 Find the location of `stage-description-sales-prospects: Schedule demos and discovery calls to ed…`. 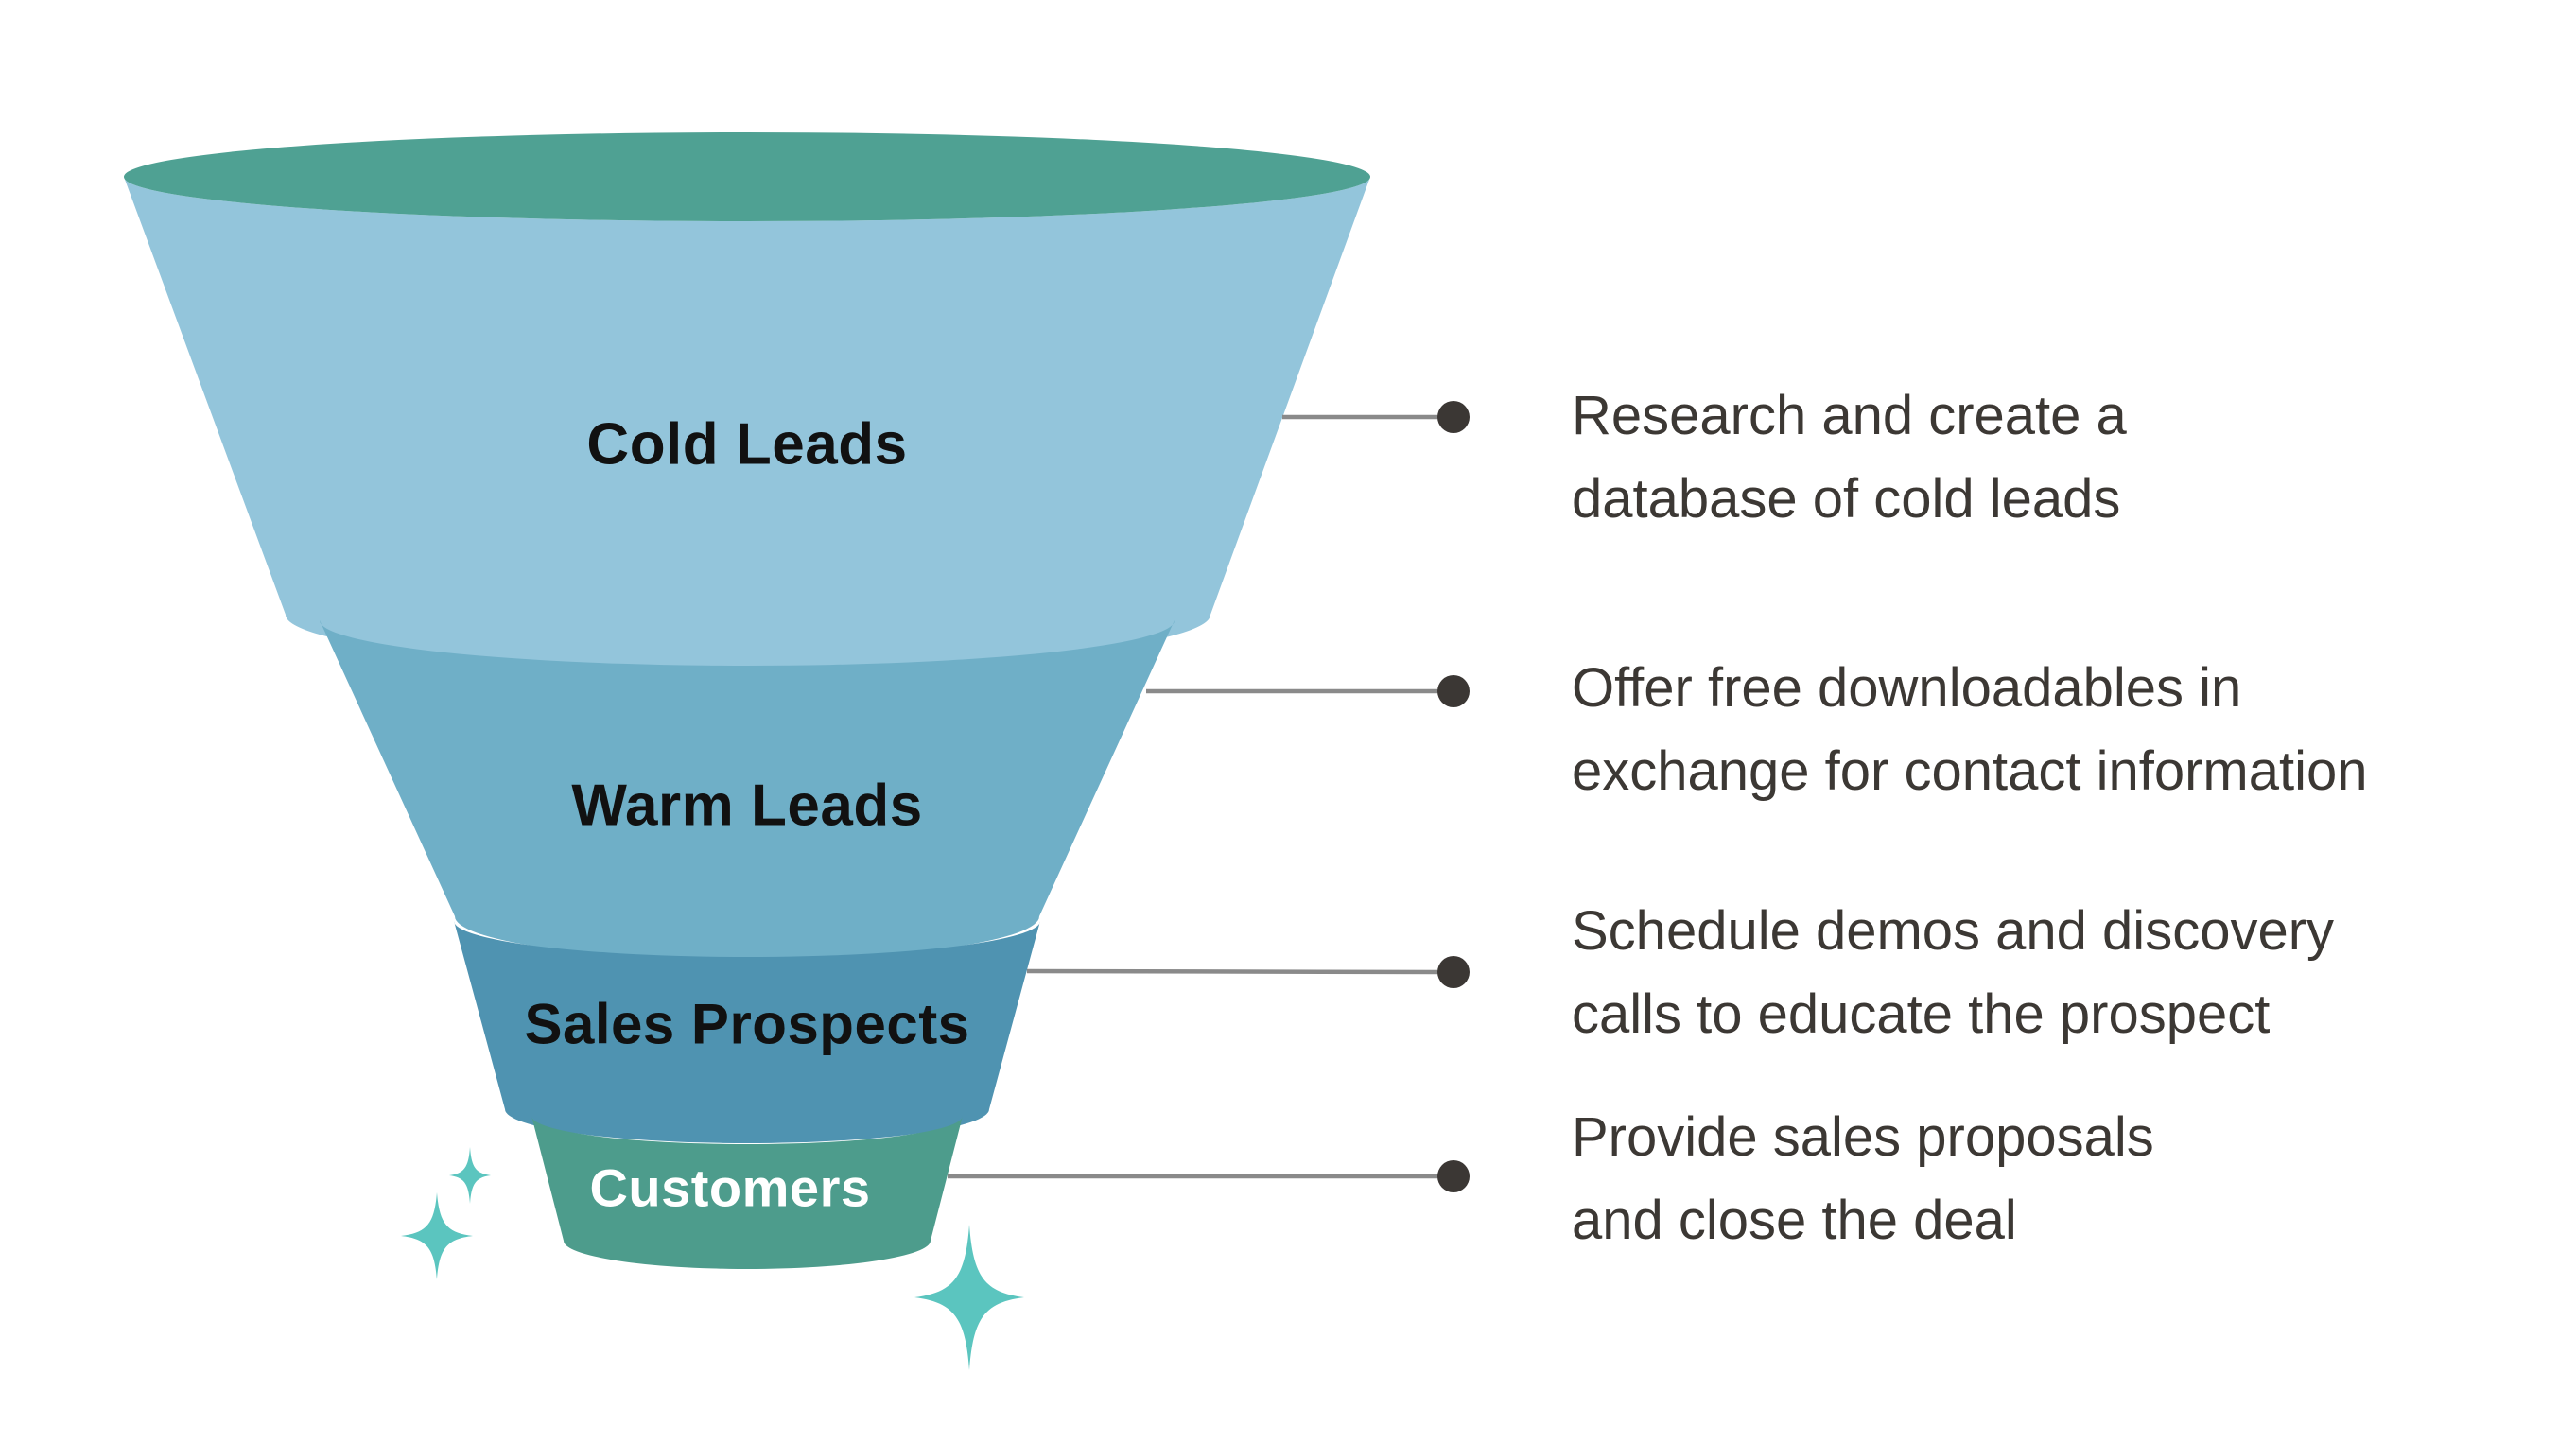

stage-description-sales-prospects: Schedule demos and discovery calls to ed… is located at coordinates (1953, 973).